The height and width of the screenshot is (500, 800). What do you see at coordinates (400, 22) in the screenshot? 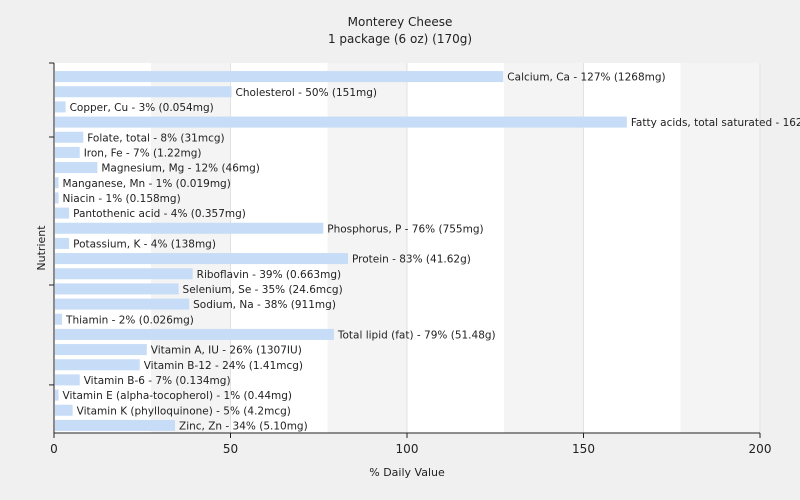
I see `chart-title: Monterey Cheese` at bounding box center [400, 22].